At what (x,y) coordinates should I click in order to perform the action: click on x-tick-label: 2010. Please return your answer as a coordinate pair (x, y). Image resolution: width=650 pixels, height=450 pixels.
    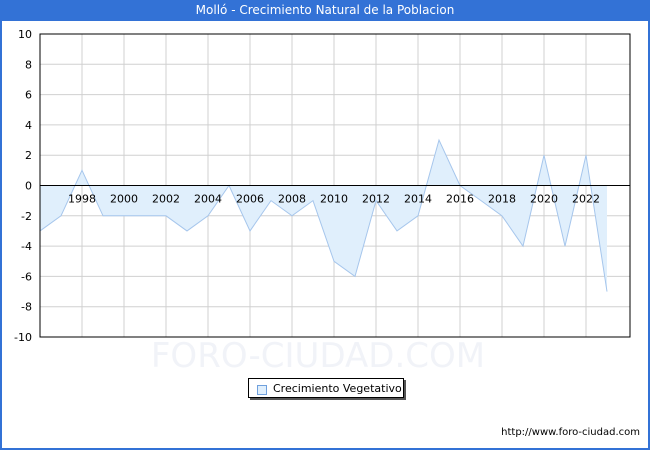
    Looking at the image, I should click on (334, 199).